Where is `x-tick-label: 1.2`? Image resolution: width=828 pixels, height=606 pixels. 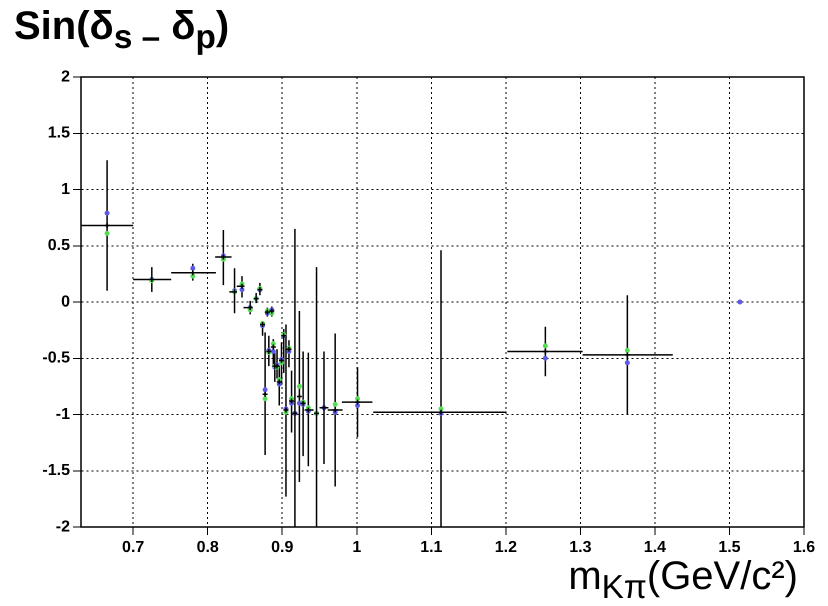
x-tick-label: 1.2 is located at coordinates (506, 547).